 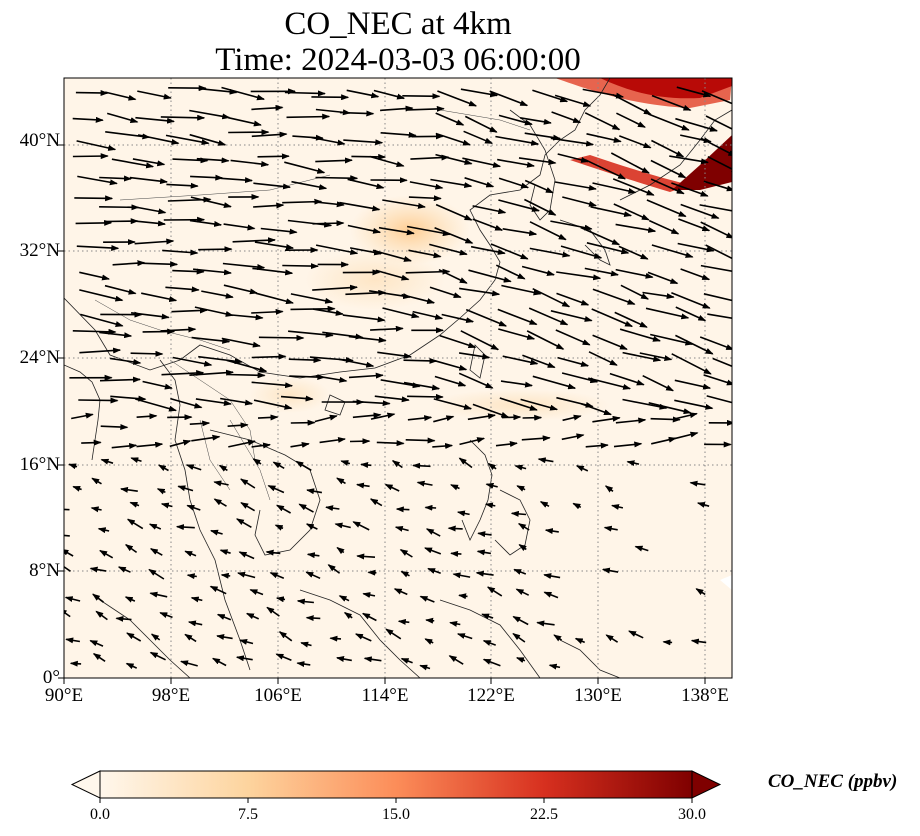 I want to click on lon-tick-label: 130°E, so click(x=598, y=695).